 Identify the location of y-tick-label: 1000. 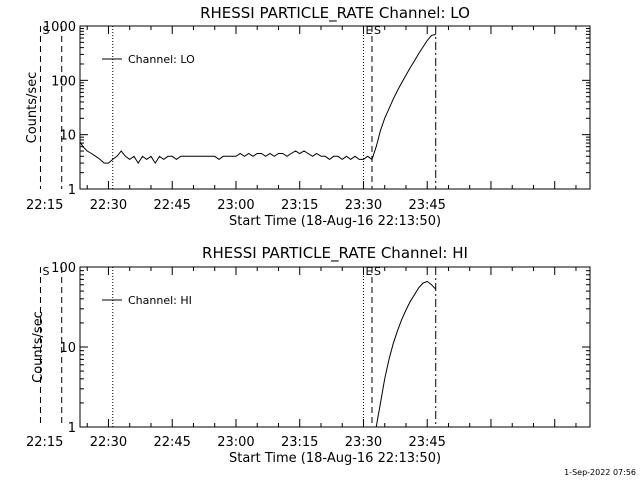
(59, 27).